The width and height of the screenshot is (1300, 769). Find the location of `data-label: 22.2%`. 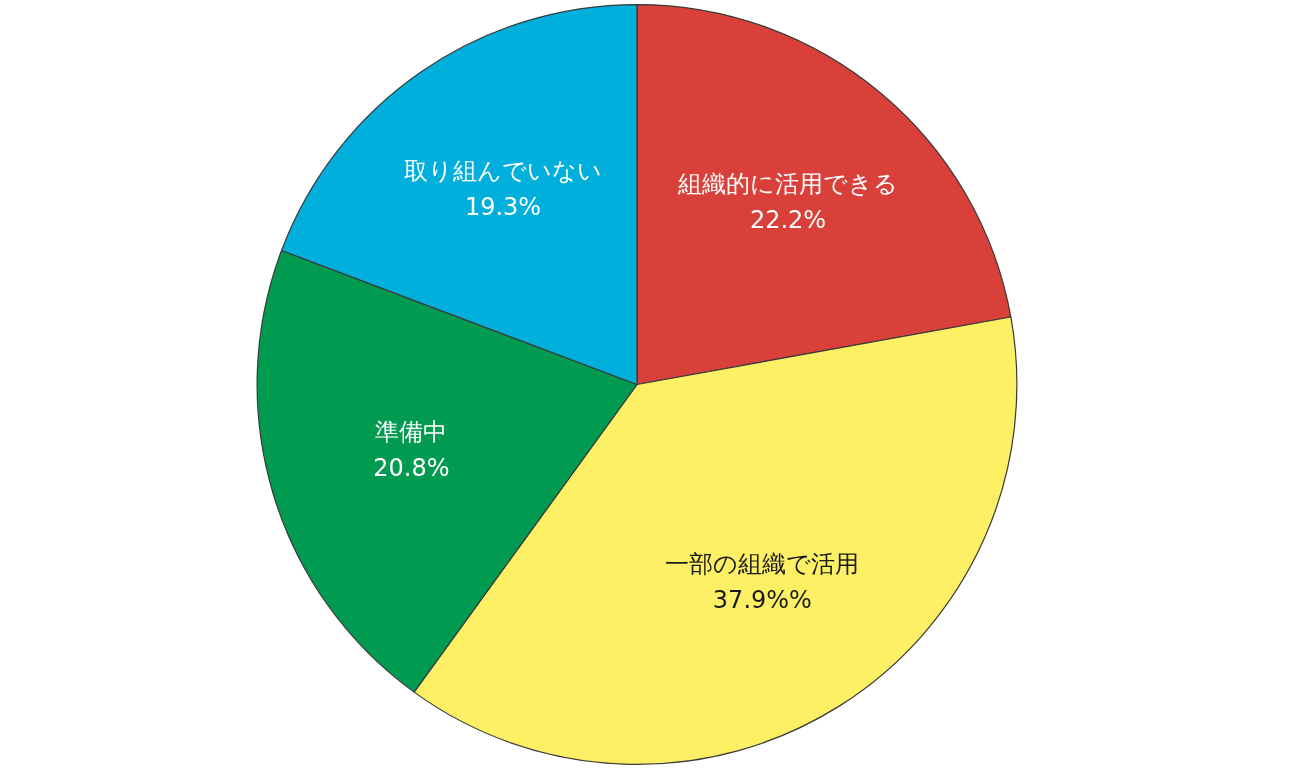

data-label: 22.2% is located at coordinates (788, 219).